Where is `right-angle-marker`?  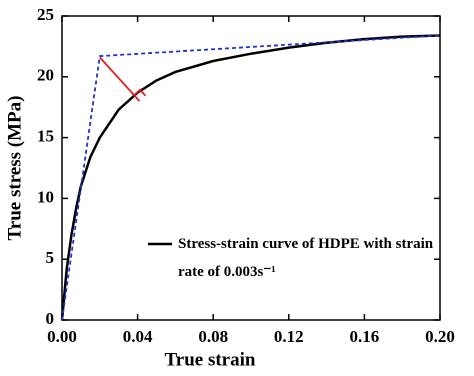 right-angle-marker is located at coordinates (140, 92).